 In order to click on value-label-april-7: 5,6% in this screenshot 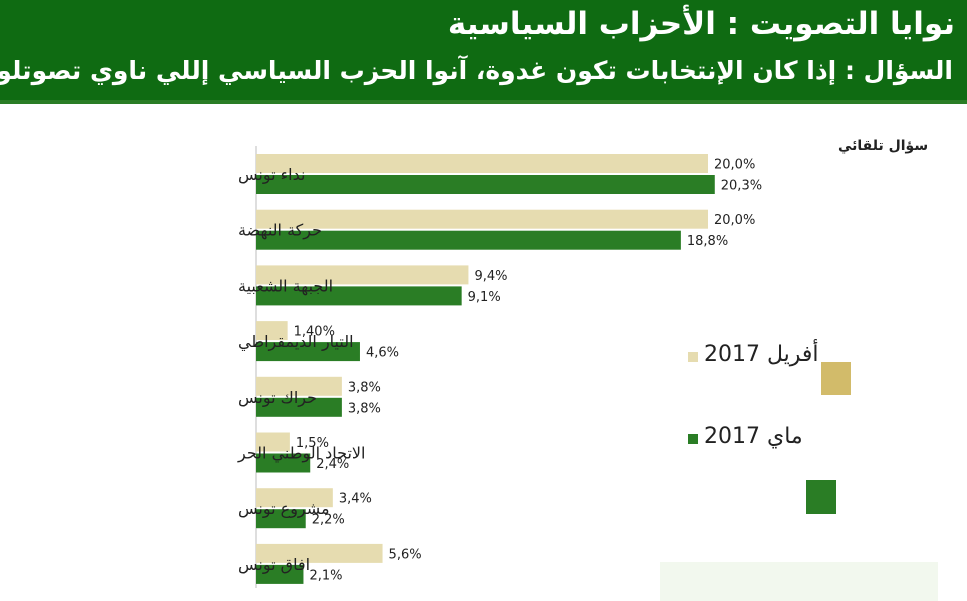, I will do `click(405, 554)`.